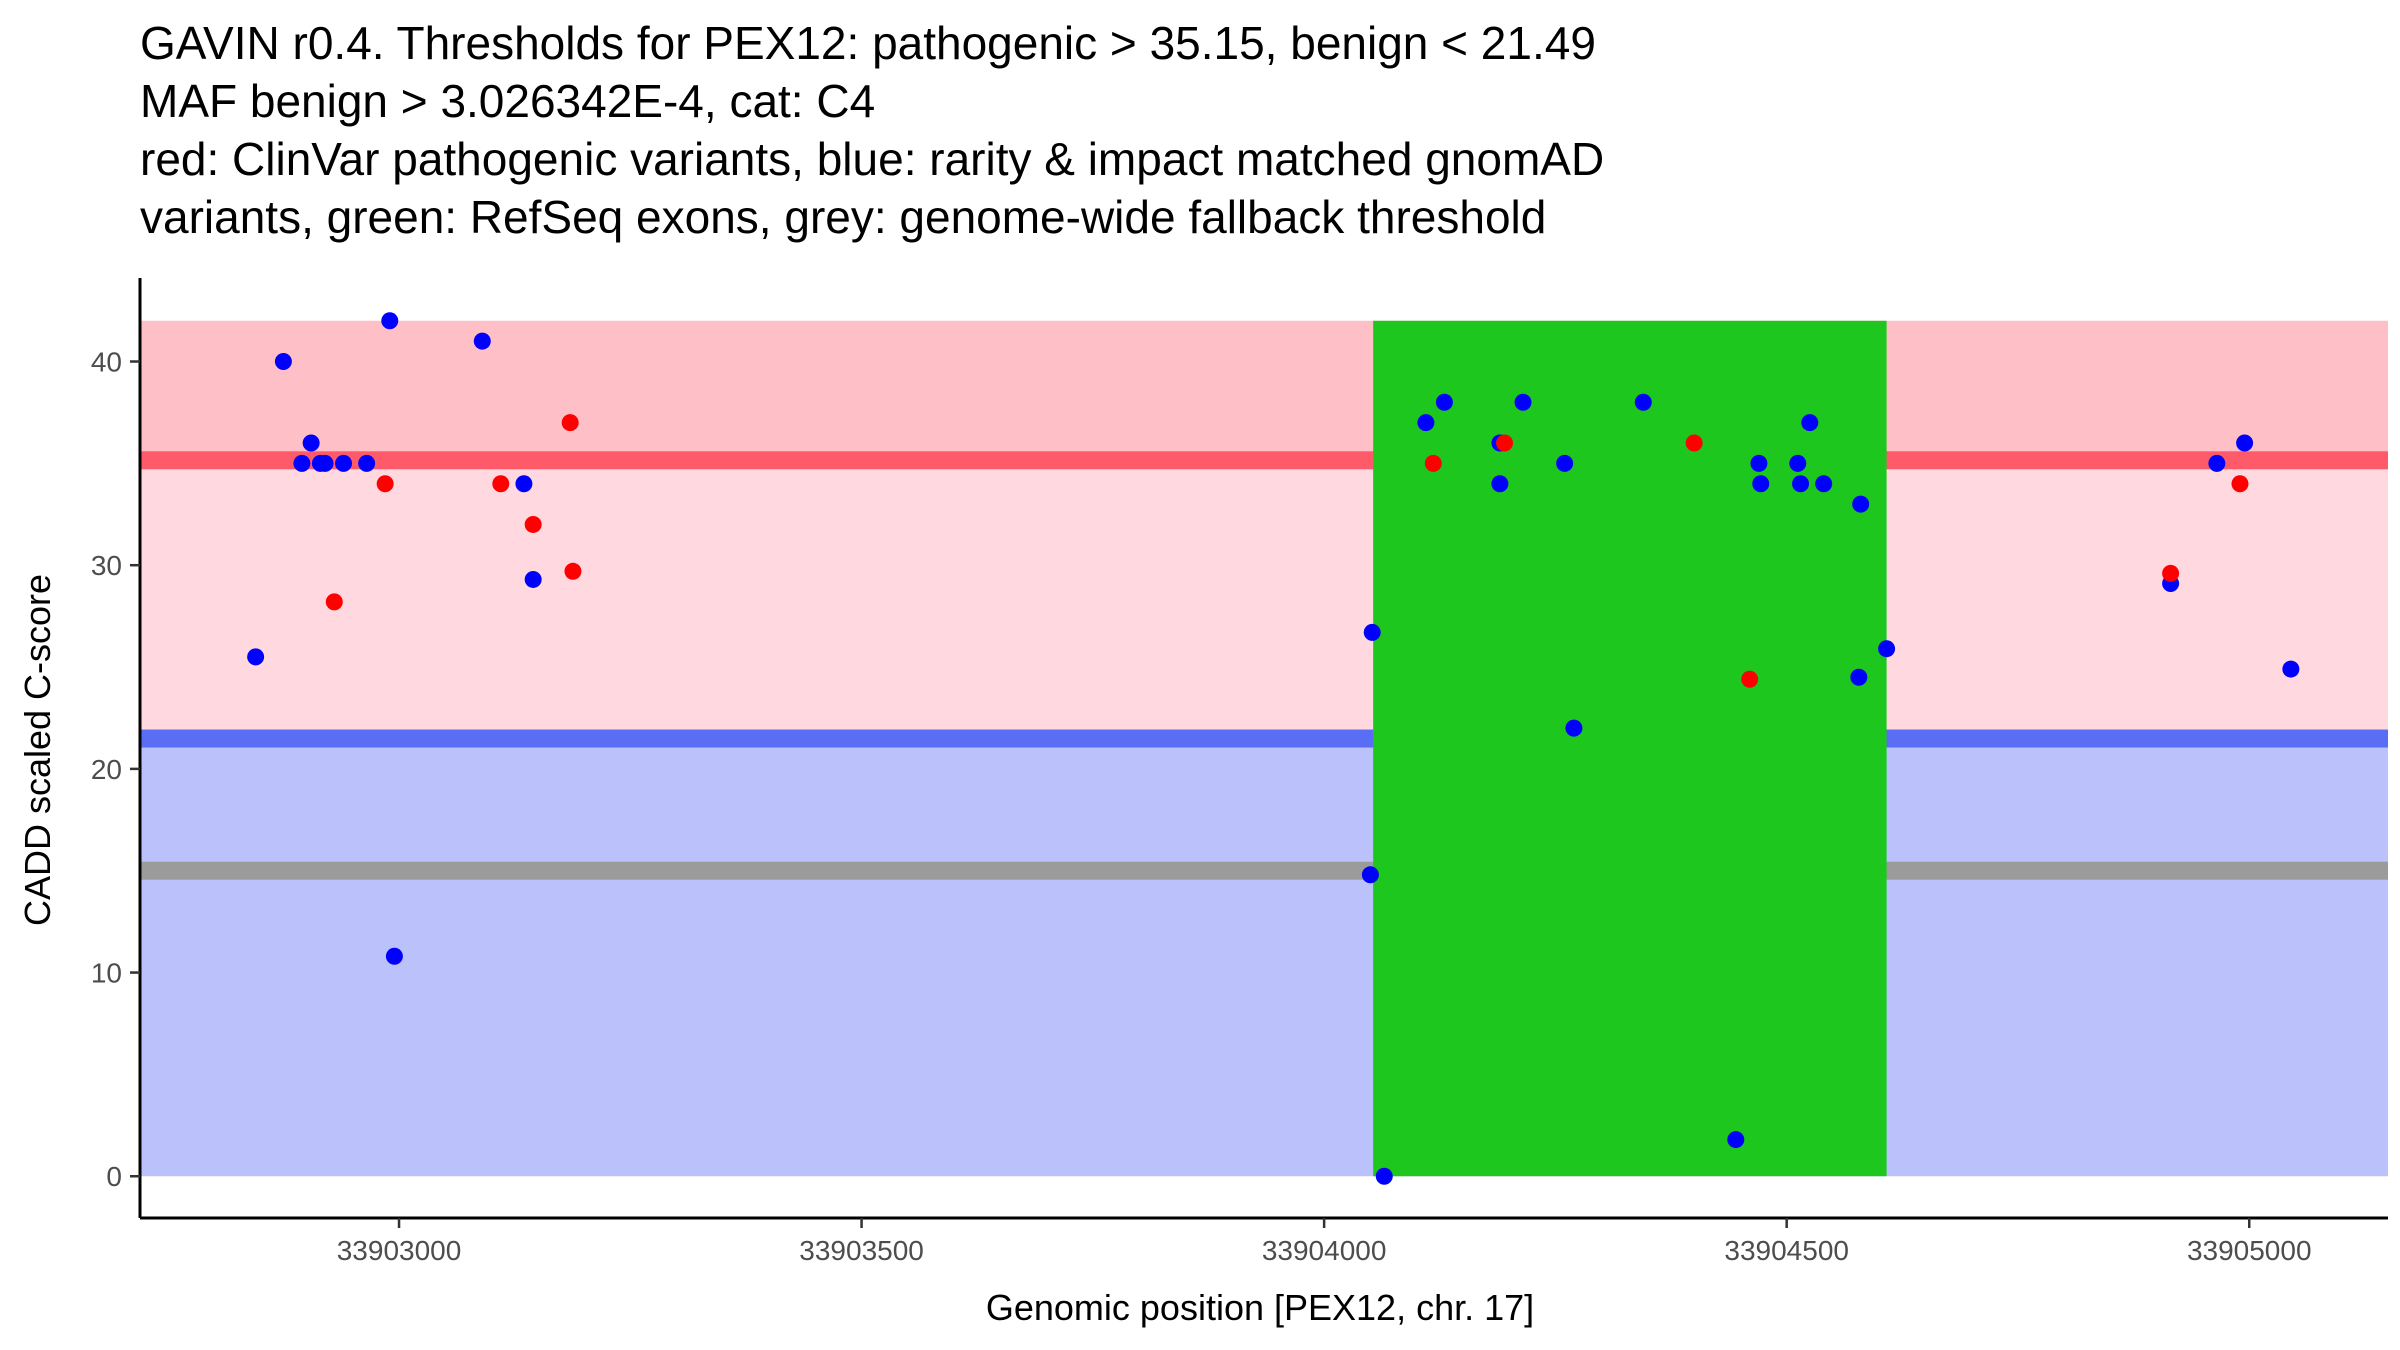 The height and width of the screenshot is (1350, 2400). What do you see at coordinates (1264, 738) in the screenshot?
I see `benign-threshold-line` at bounding box center [1264, 738].